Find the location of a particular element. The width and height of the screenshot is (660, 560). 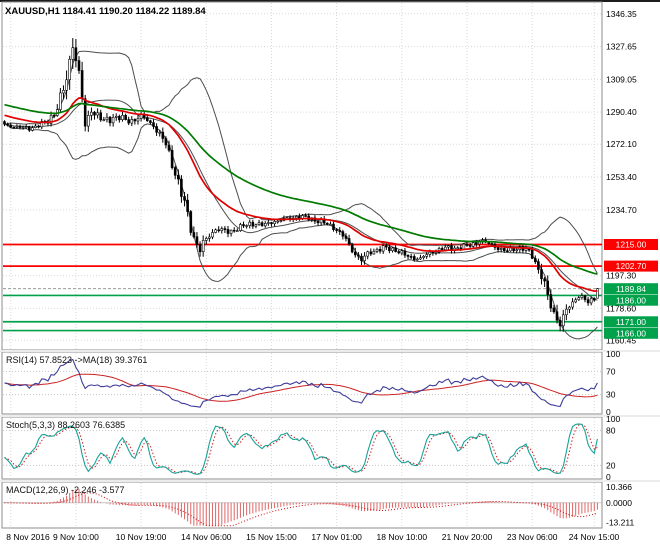

price-box-label: 1166.00 is located at coordinates (631, 333).